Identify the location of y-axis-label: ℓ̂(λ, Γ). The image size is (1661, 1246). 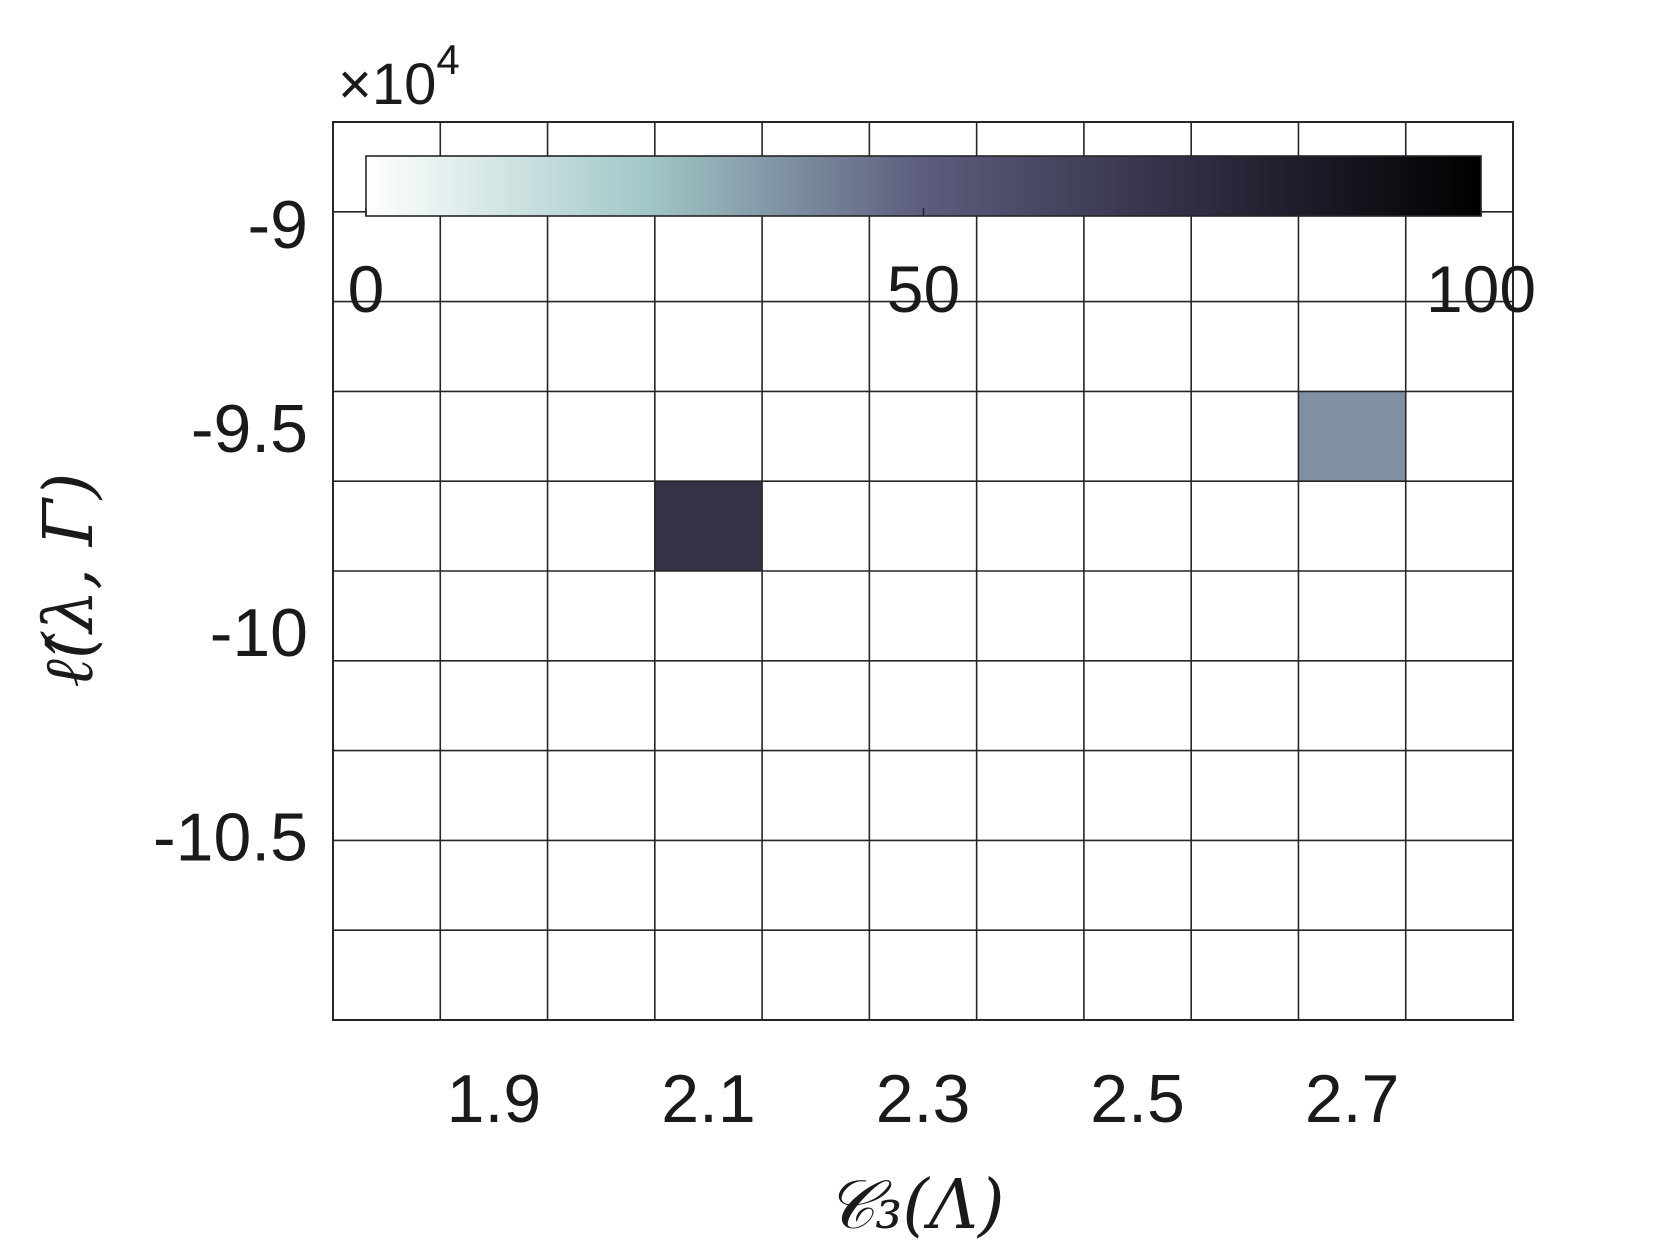
(69, 580).